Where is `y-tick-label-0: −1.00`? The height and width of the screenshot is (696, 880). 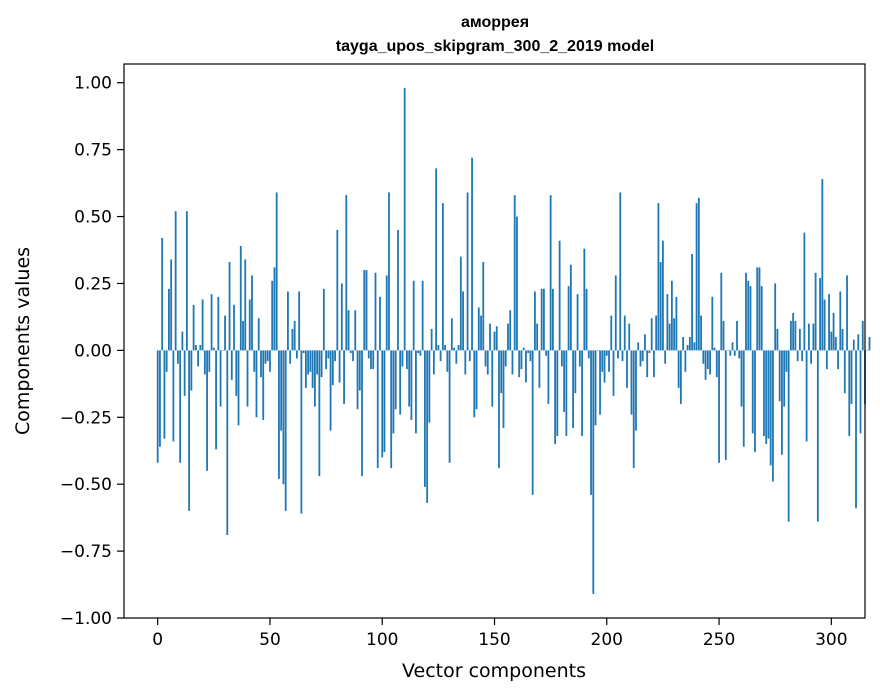 y-tick-label-0: −1.00 is located at coordinates (86, 619).